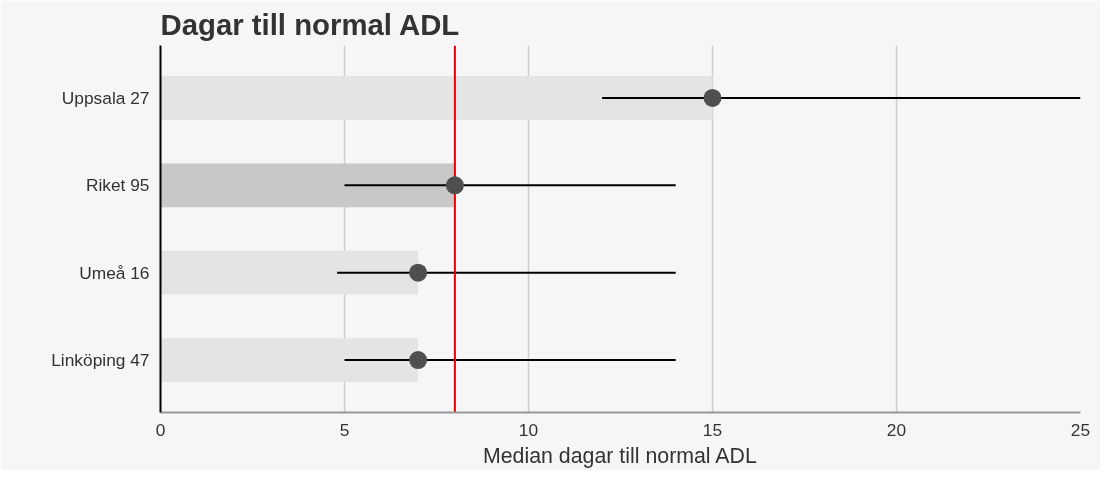 The image size is (1117, 482). What do you see at coordinates (712, 429) in the screenshot?
I see `x-tick-label: 15` at bounding box center [712, 429].